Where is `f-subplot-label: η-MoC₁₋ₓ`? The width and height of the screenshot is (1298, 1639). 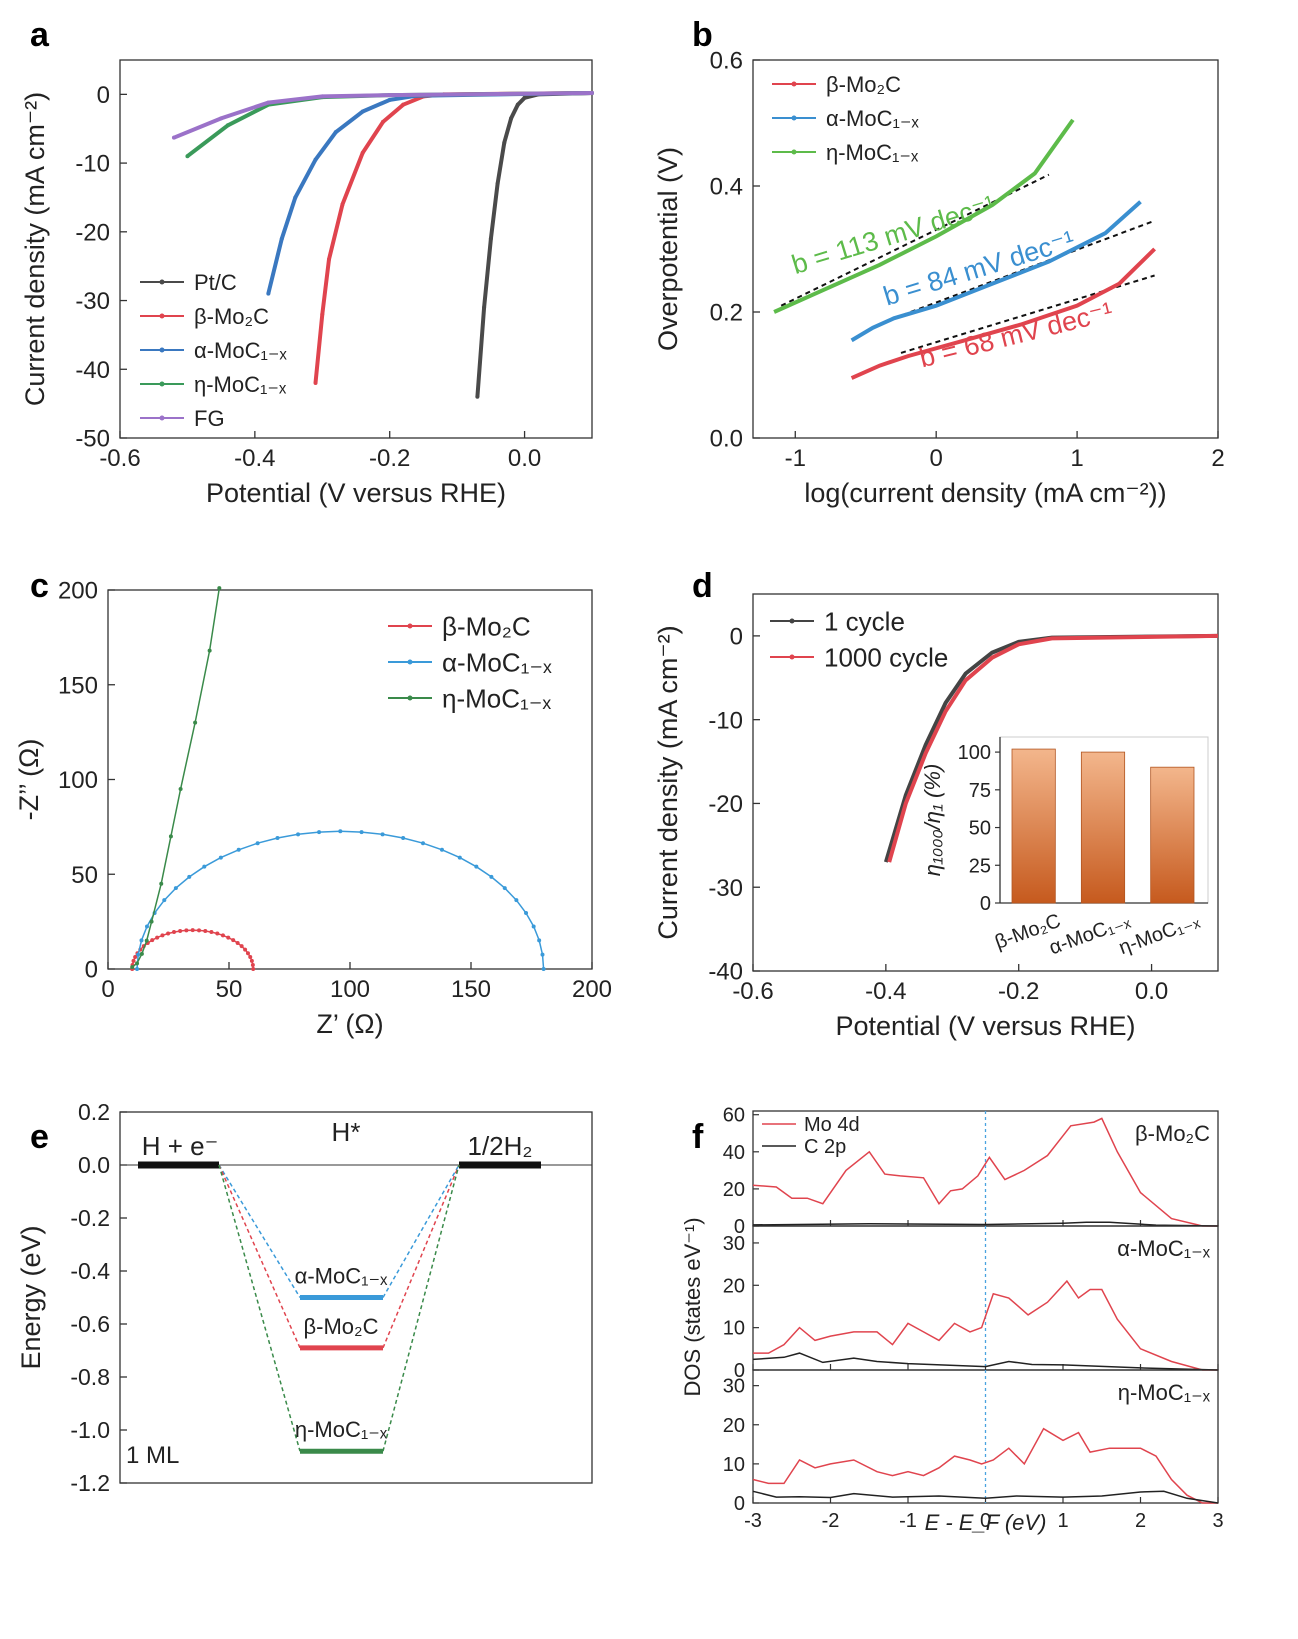
f-subplot-label: η-MoC₁₋ₓ is located at coordinates (1164, 1392).